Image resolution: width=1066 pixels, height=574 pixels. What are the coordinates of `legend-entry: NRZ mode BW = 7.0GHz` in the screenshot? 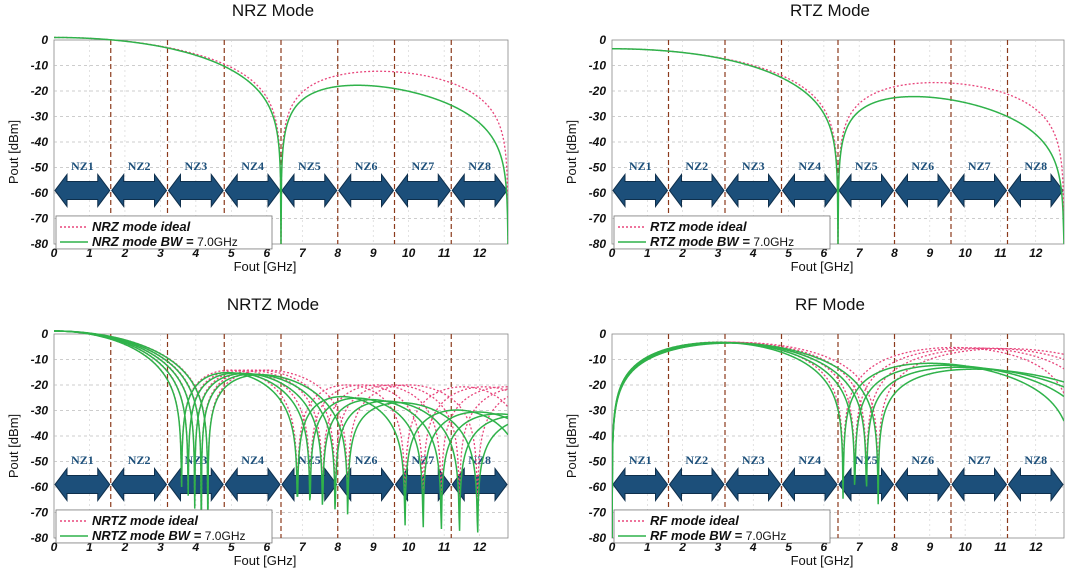 It's located at (165, 241).